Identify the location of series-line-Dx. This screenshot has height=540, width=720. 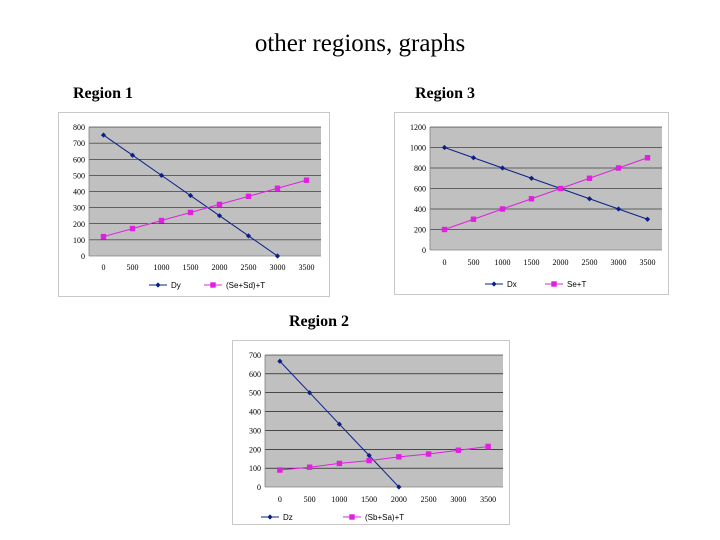
(546, 183).